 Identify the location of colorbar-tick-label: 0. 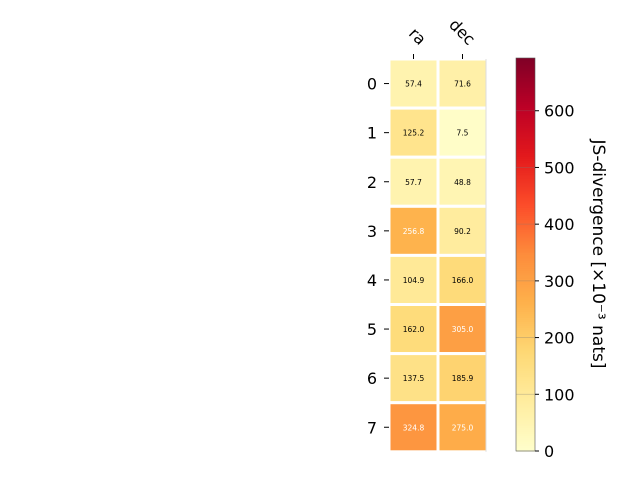
(549, 451).